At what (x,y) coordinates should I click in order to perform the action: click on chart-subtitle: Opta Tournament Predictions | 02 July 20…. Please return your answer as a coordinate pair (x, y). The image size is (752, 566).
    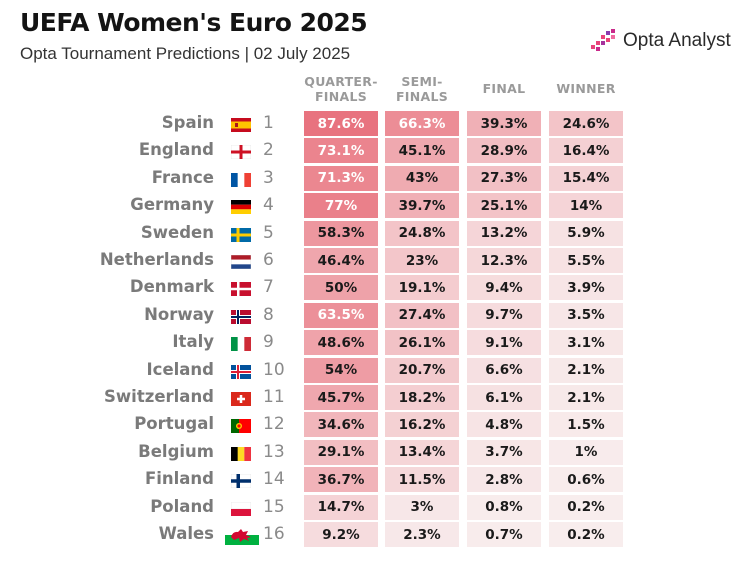
    Looking at the image, I should click on (185, 53).